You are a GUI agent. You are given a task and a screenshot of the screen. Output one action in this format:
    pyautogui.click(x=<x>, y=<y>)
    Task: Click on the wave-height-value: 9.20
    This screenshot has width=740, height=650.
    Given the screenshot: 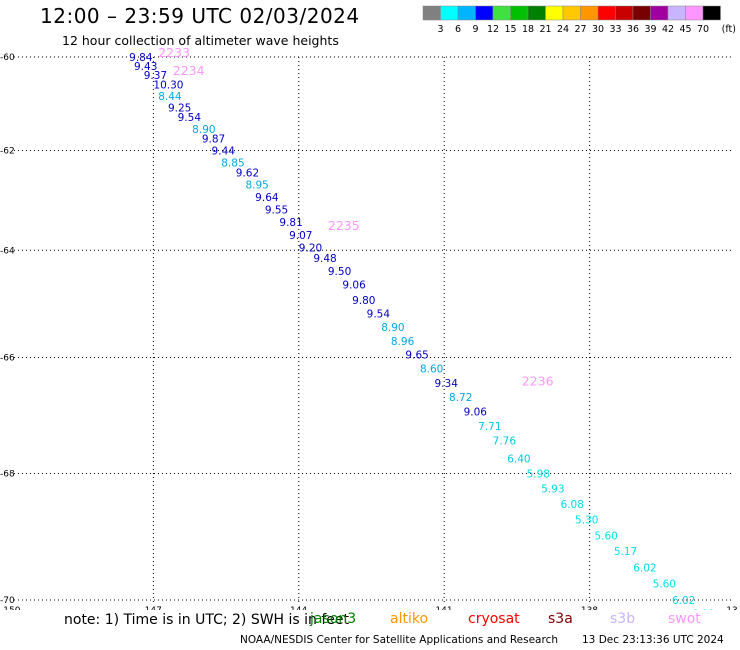 What is the action you would take?
    pyautogui.click(x=310, y=249)
    